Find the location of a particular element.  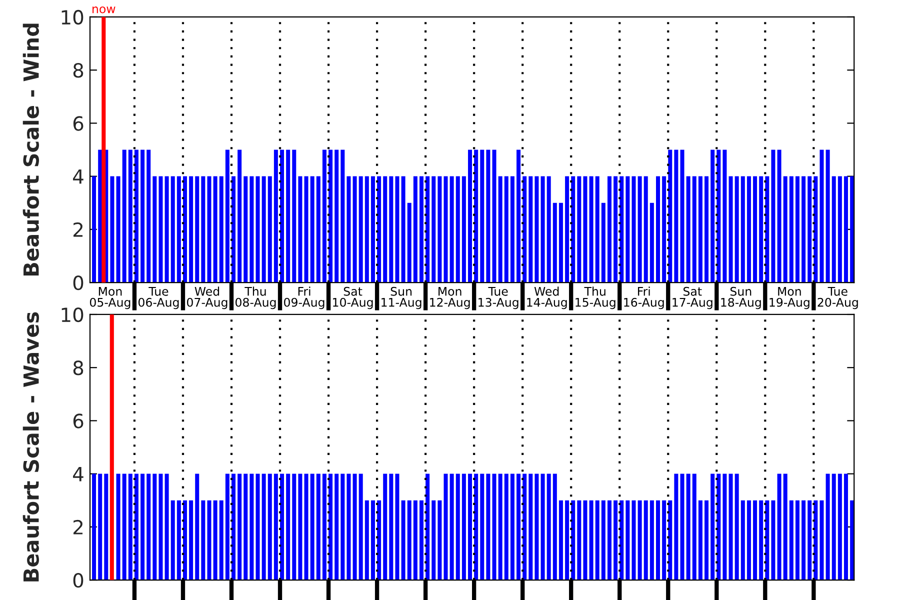

x-tick-label: Sun 11-Aug is located at coordinates (402, 298).